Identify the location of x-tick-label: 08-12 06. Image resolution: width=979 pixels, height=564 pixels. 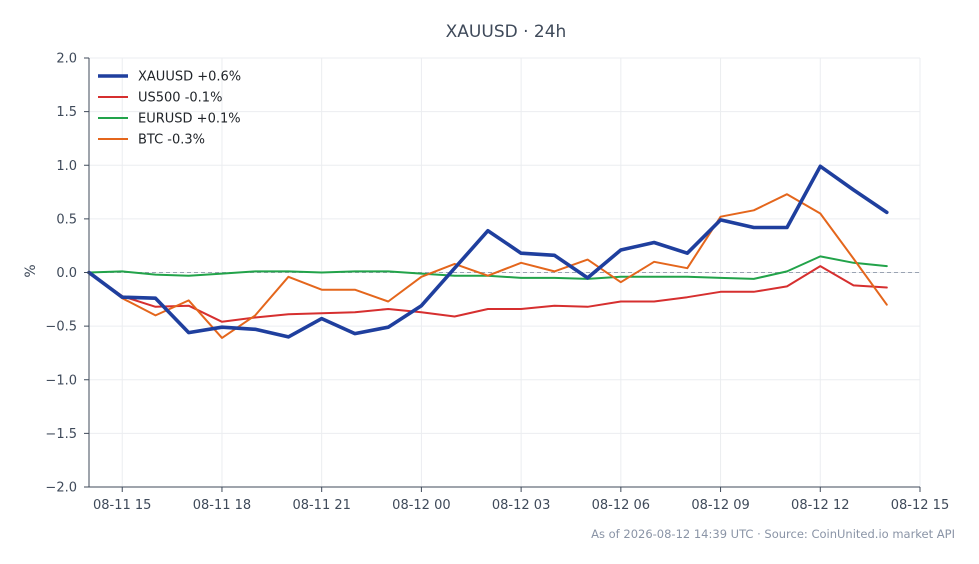
(621, 505).